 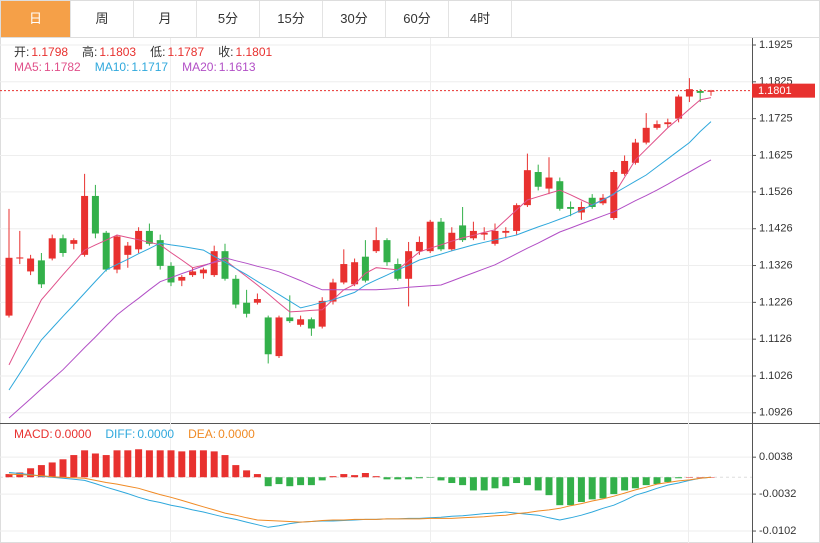 I want to click on y-tick-label: 1.1326, so click(x=776, y=265).